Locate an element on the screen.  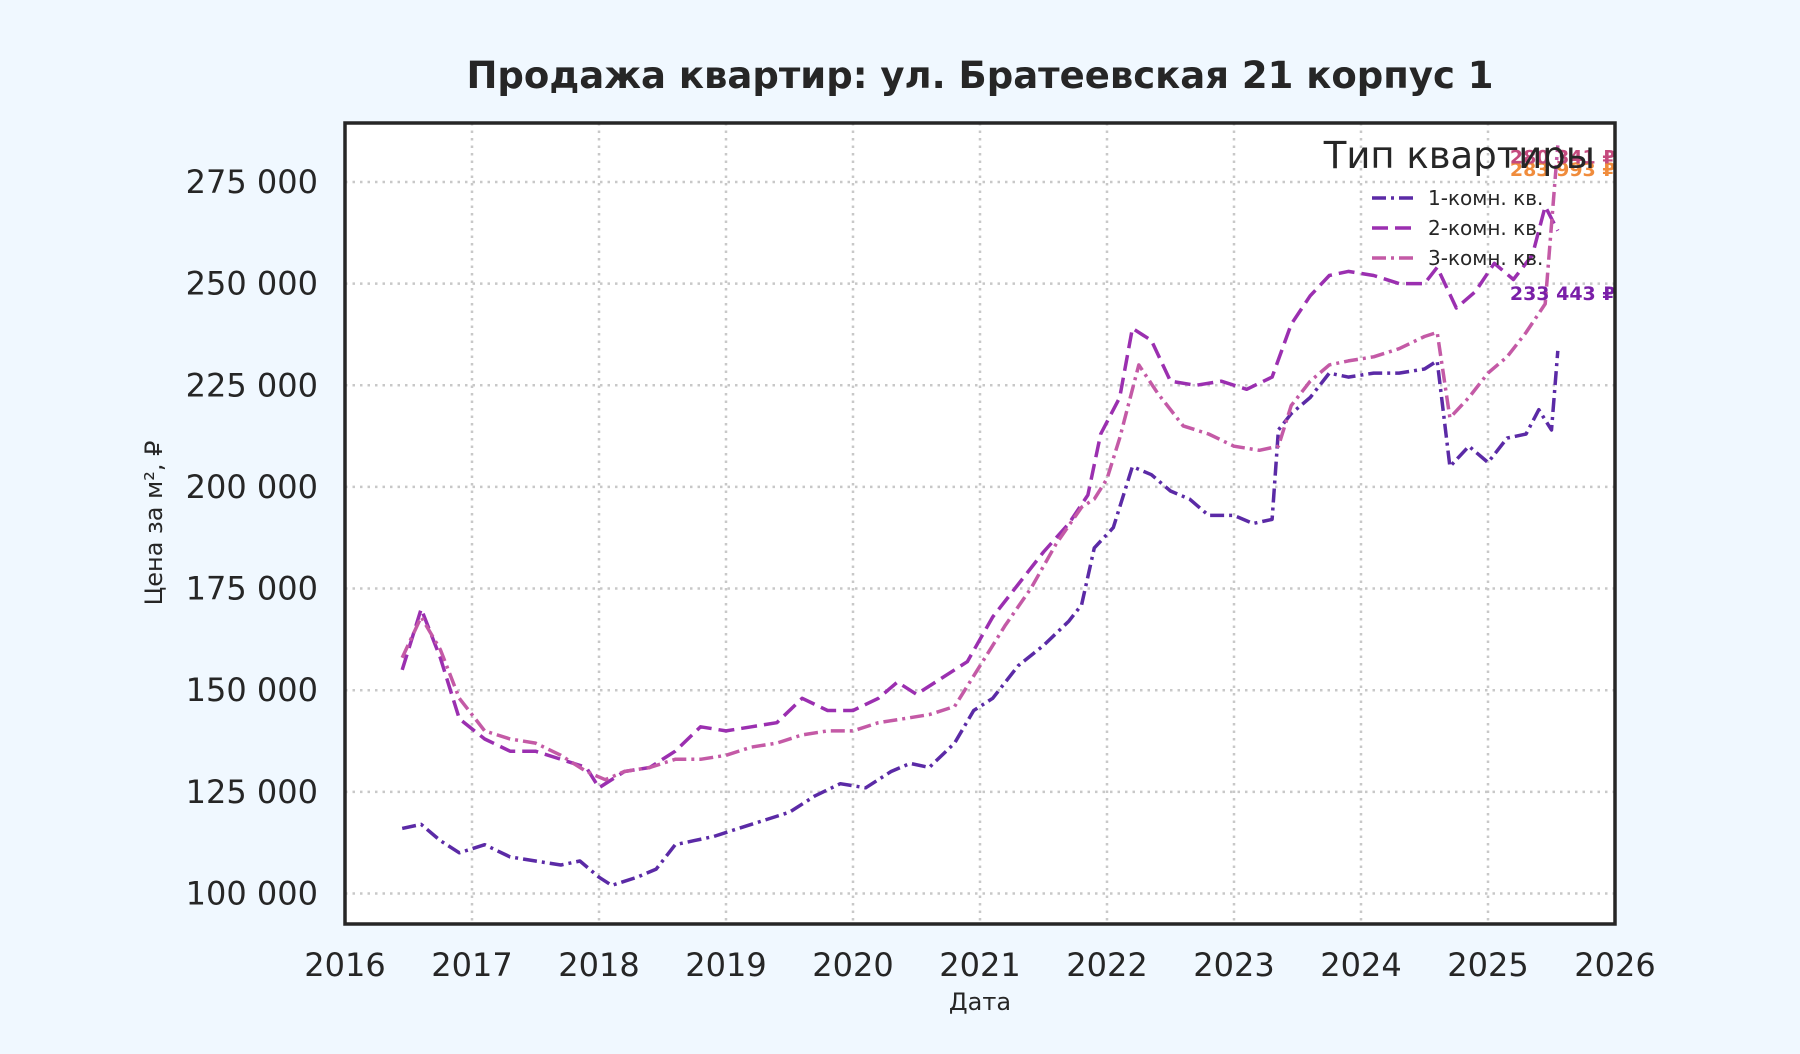
x-tick-label: 2020 is located at coordinates (852, 965).